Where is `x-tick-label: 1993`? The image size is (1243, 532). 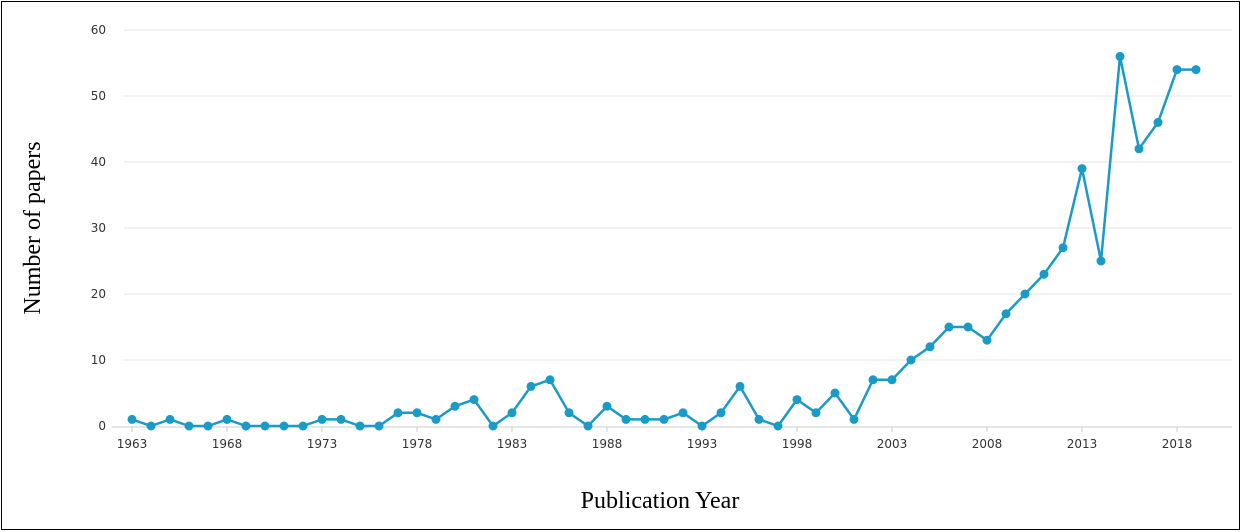 x-tick-label: 1993 is located at coordinates (702, 444).